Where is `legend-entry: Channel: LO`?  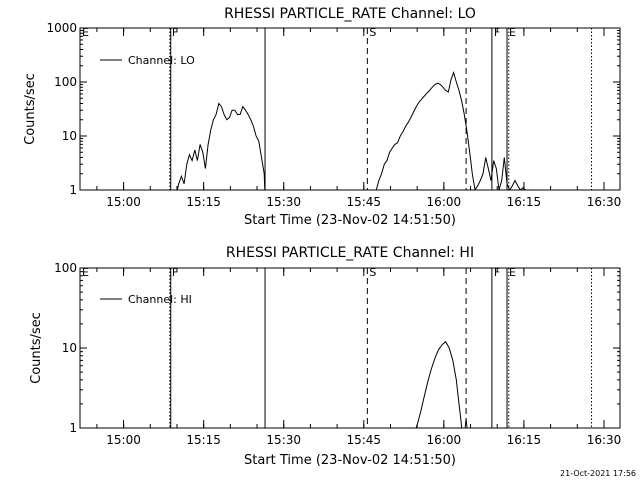 legend-entry: Channel: LO is located at coordinates (161, 60).